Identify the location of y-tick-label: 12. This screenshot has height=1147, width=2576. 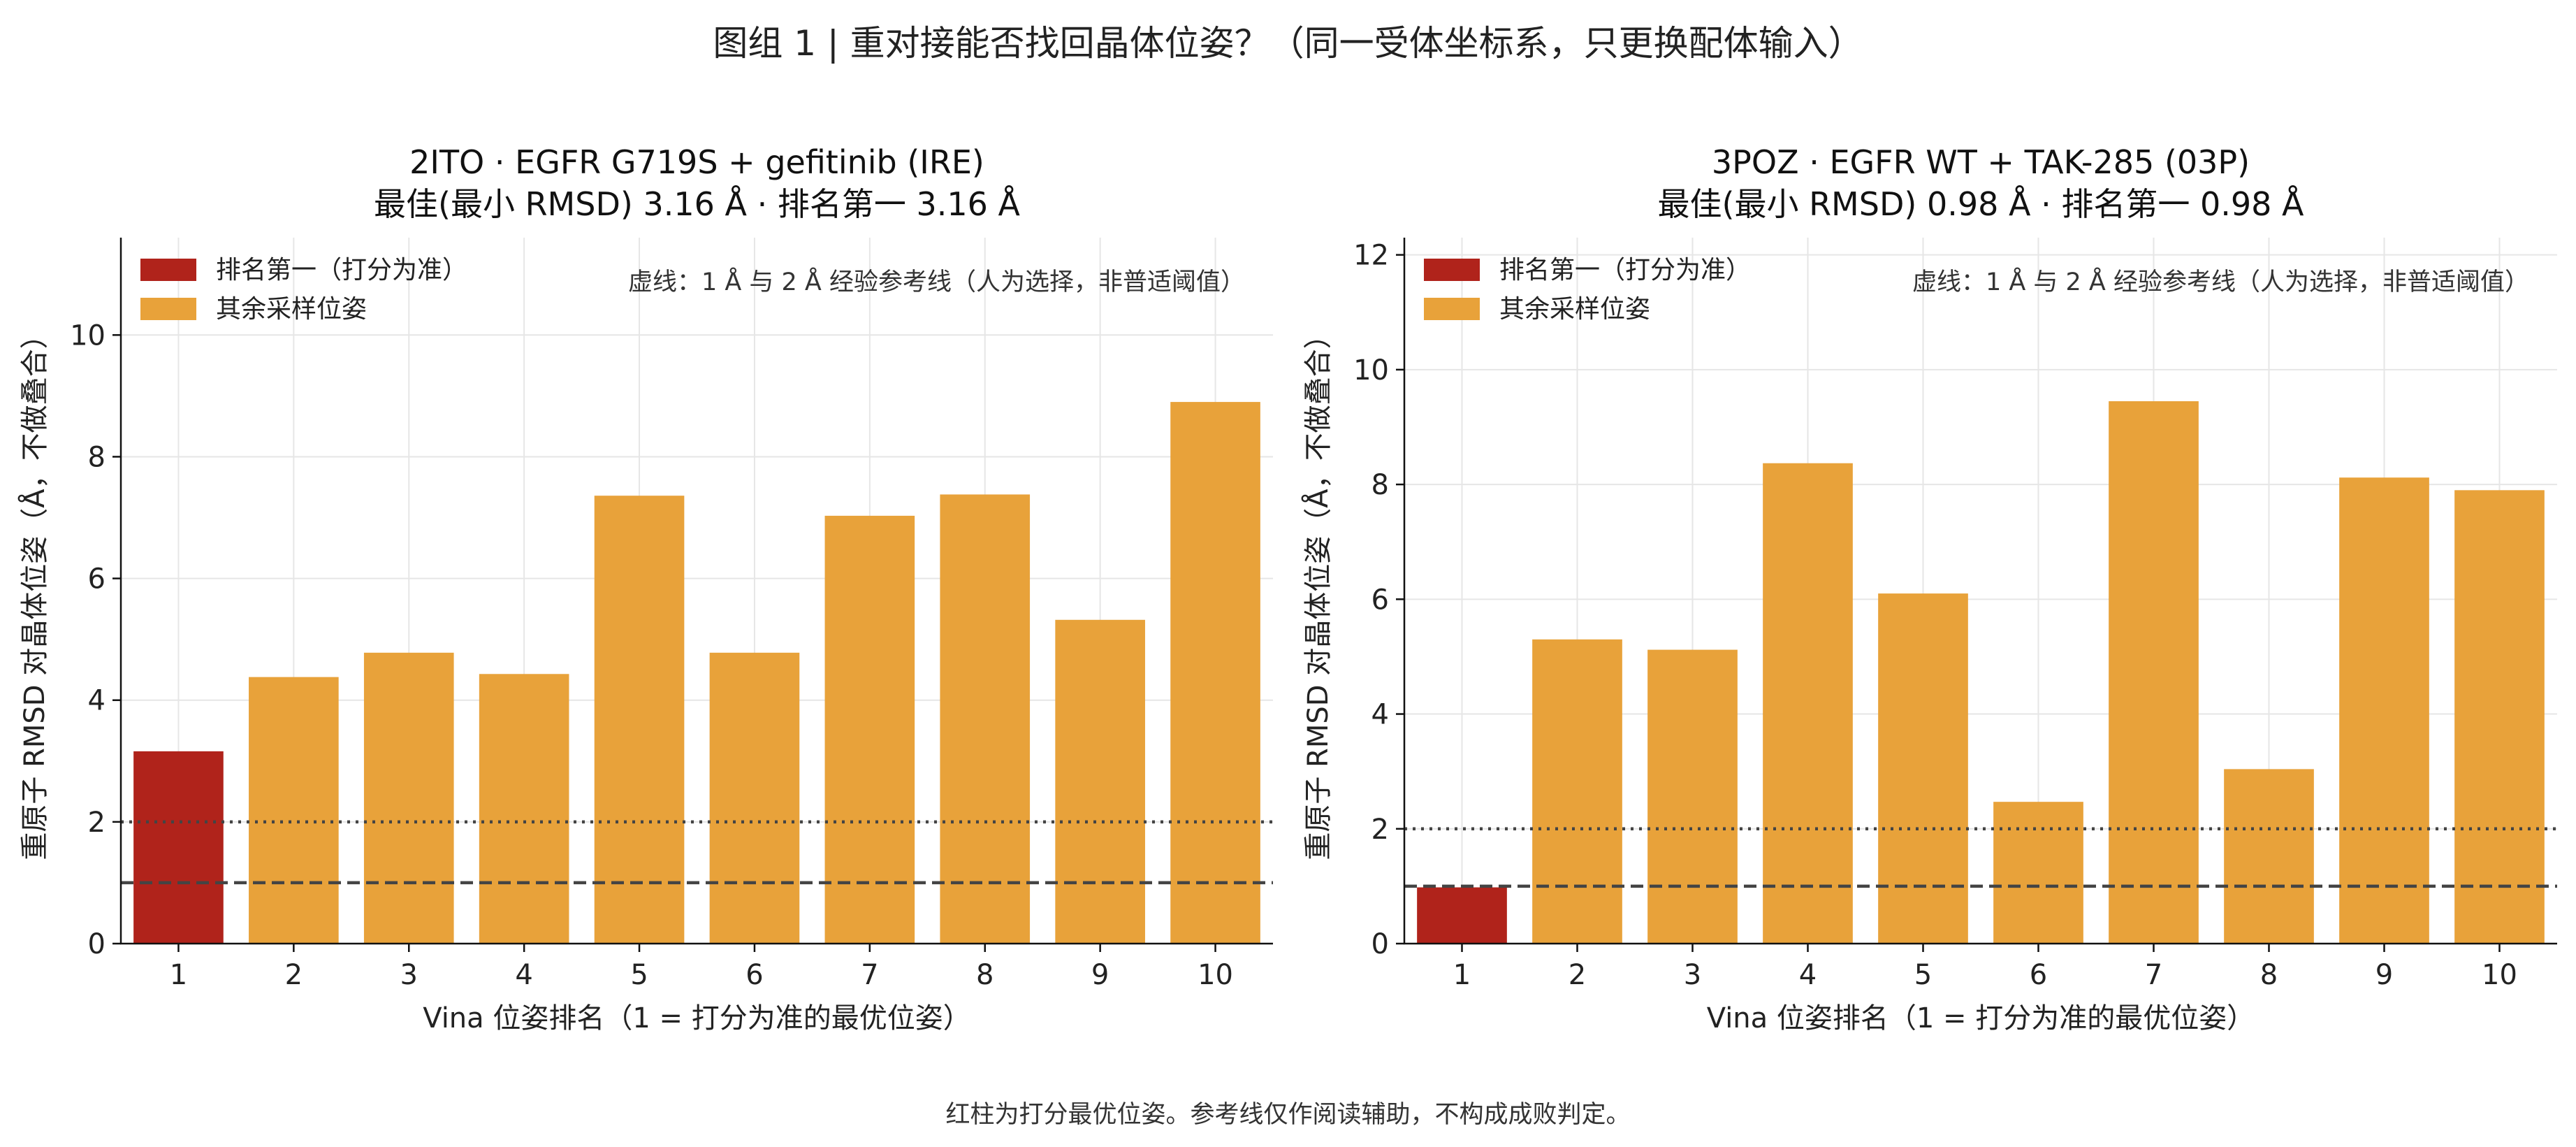
(1371, 256).